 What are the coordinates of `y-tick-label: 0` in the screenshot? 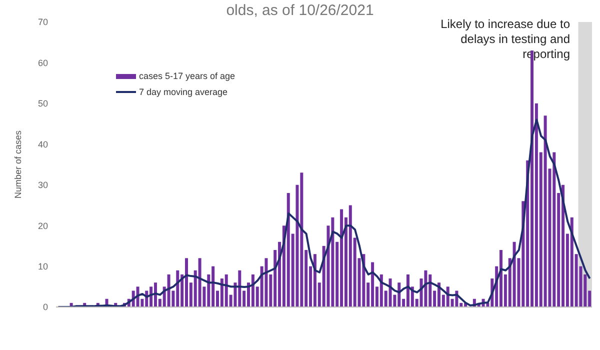 It's located at (45, 307).